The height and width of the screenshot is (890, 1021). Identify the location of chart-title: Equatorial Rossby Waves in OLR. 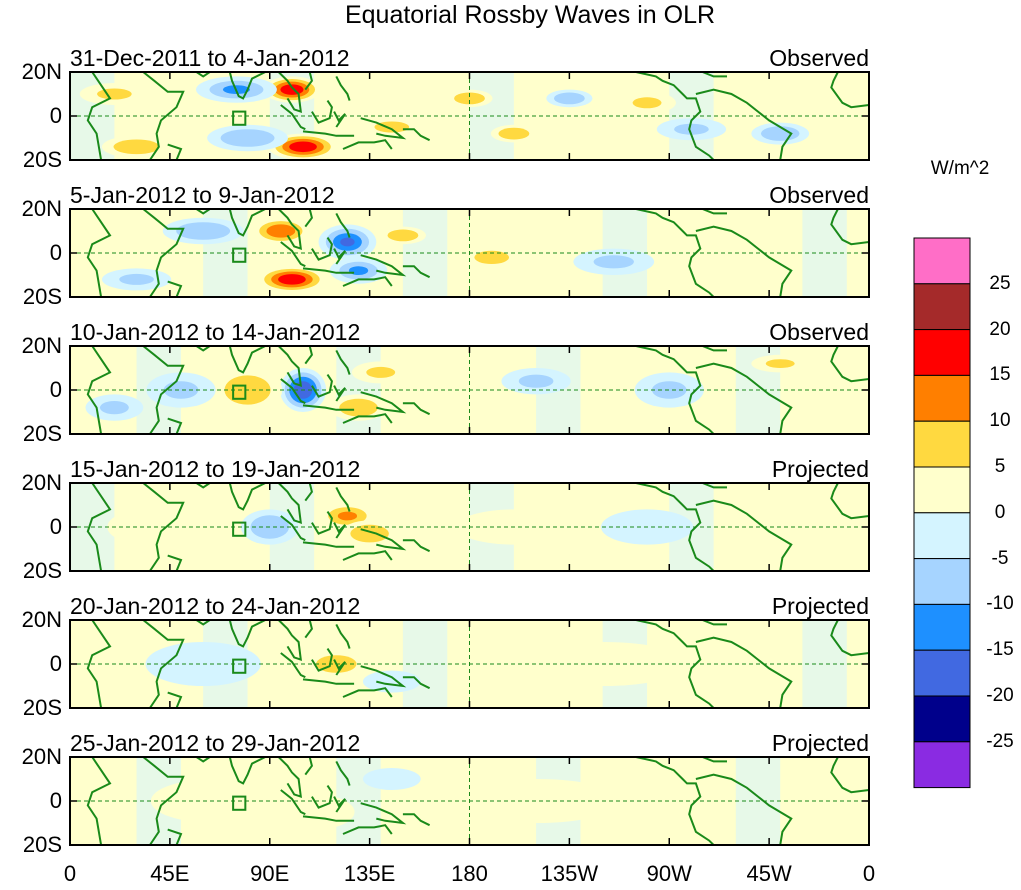
(530, 15).